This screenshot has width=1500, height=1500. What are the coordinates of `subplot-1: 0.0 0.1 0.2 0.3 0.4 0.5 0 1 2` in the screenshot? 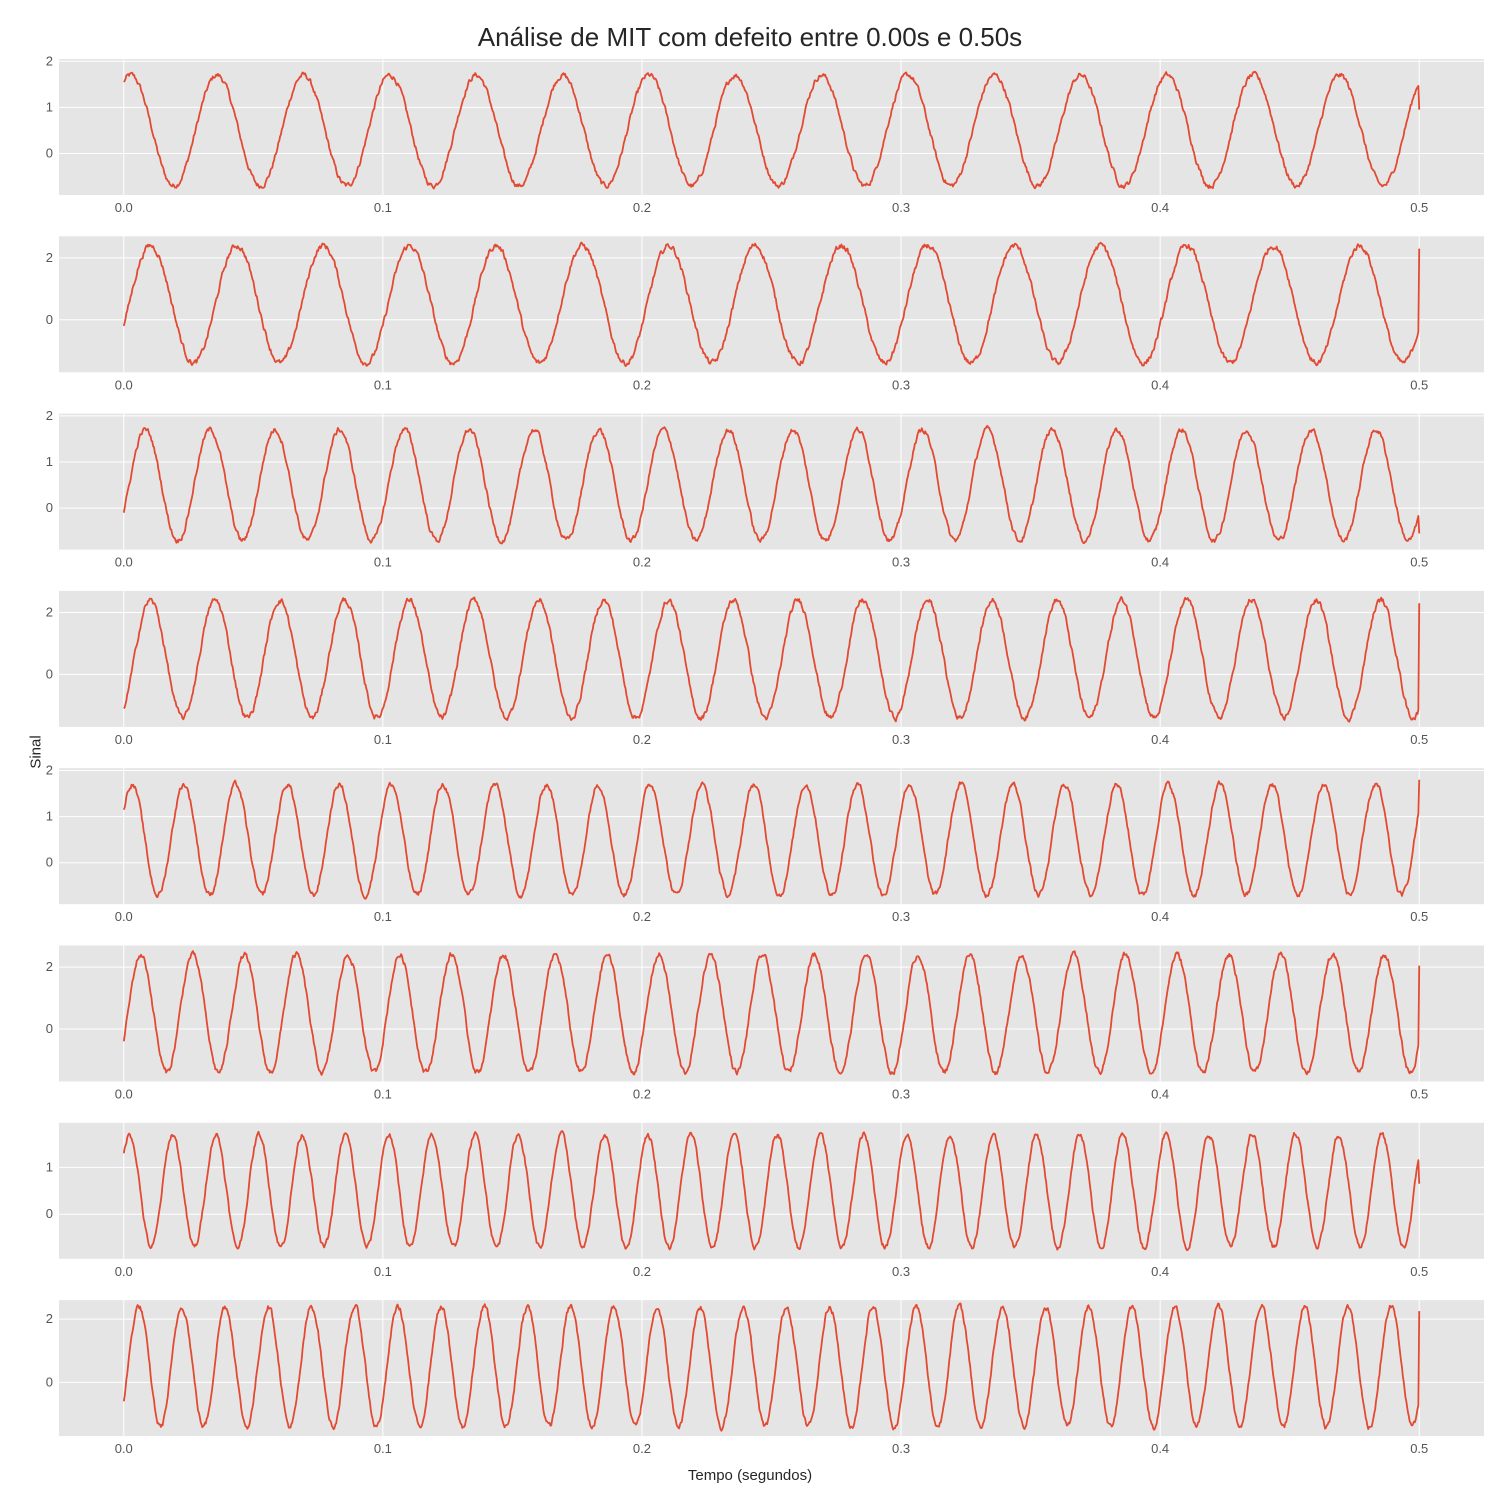 It's located at (765, 134).